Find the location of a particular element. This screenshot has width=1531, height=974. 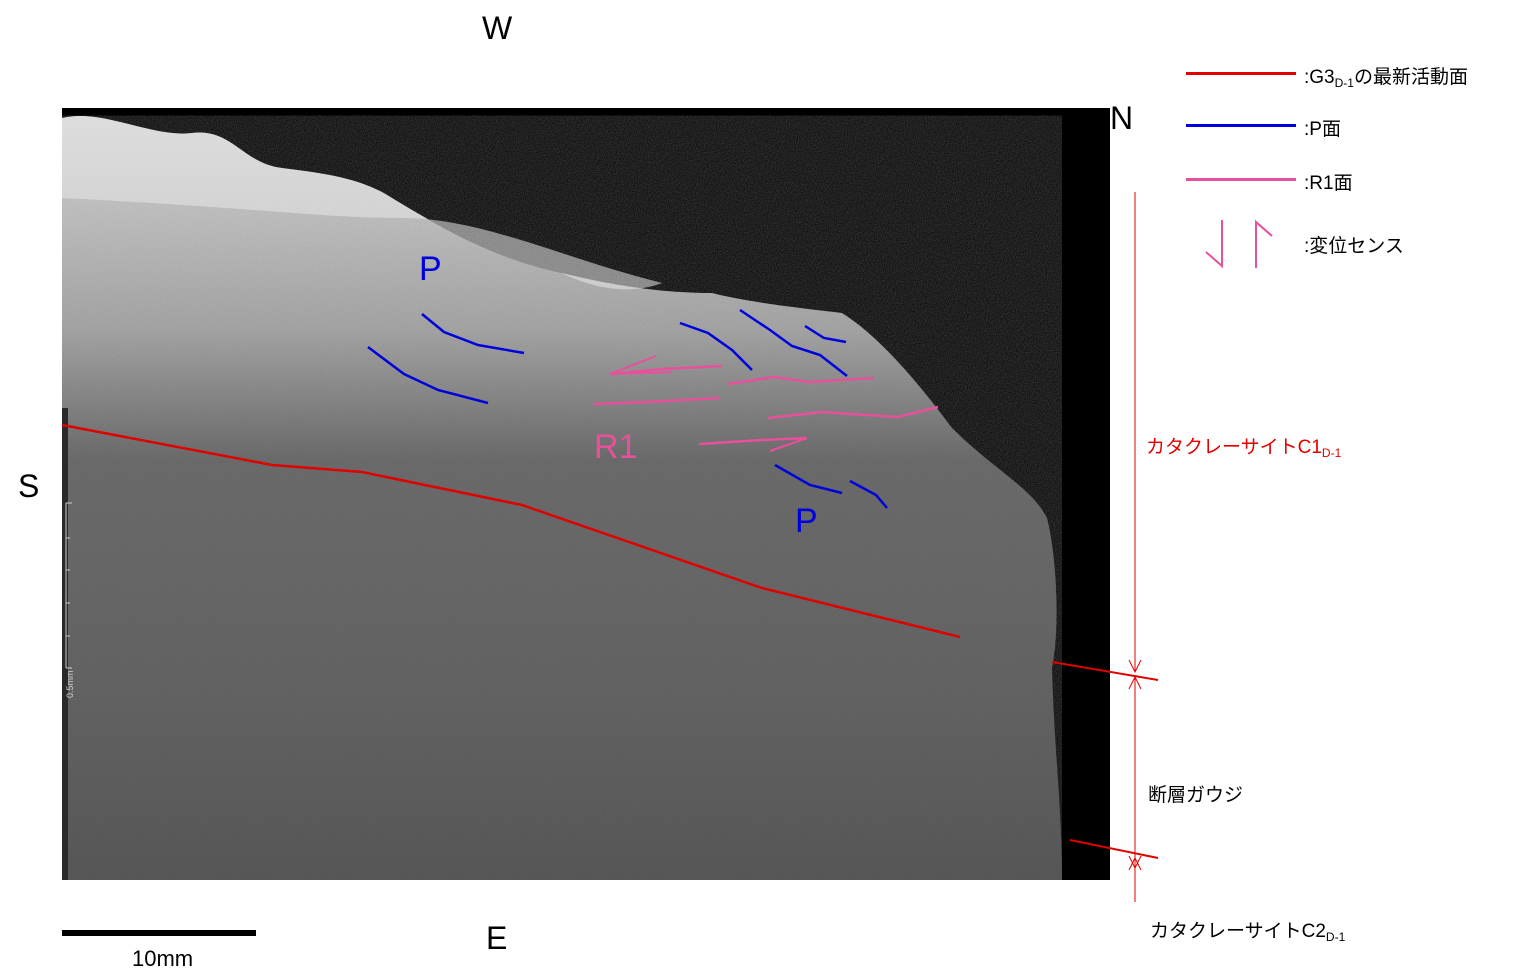

cataclasite-c1-label: カタクレーサイトC1D-1 is located at coordinates (1244, 448).